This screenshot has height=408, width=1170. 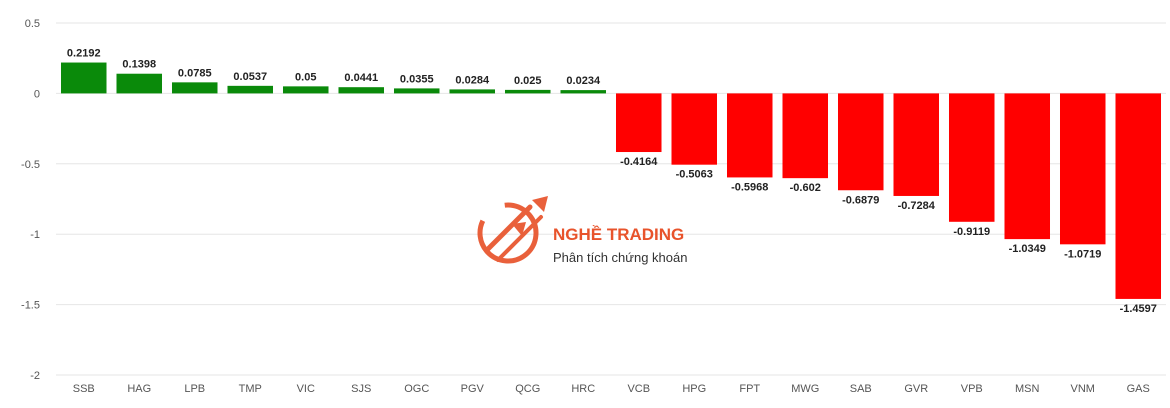 I want to click on x-tick-label: HAG, so click(x=139, y=389).